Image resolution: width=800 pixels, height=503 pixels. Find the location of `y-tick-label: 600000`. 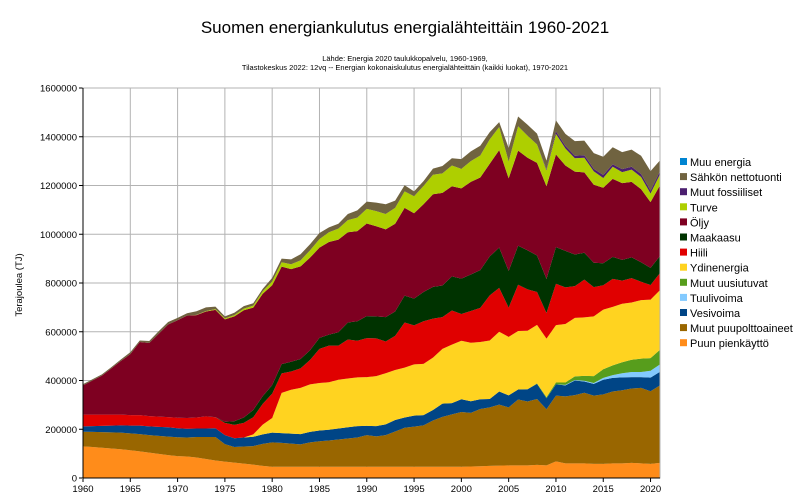

y-tick-label: 600000 is located at coordinates (61, 332).